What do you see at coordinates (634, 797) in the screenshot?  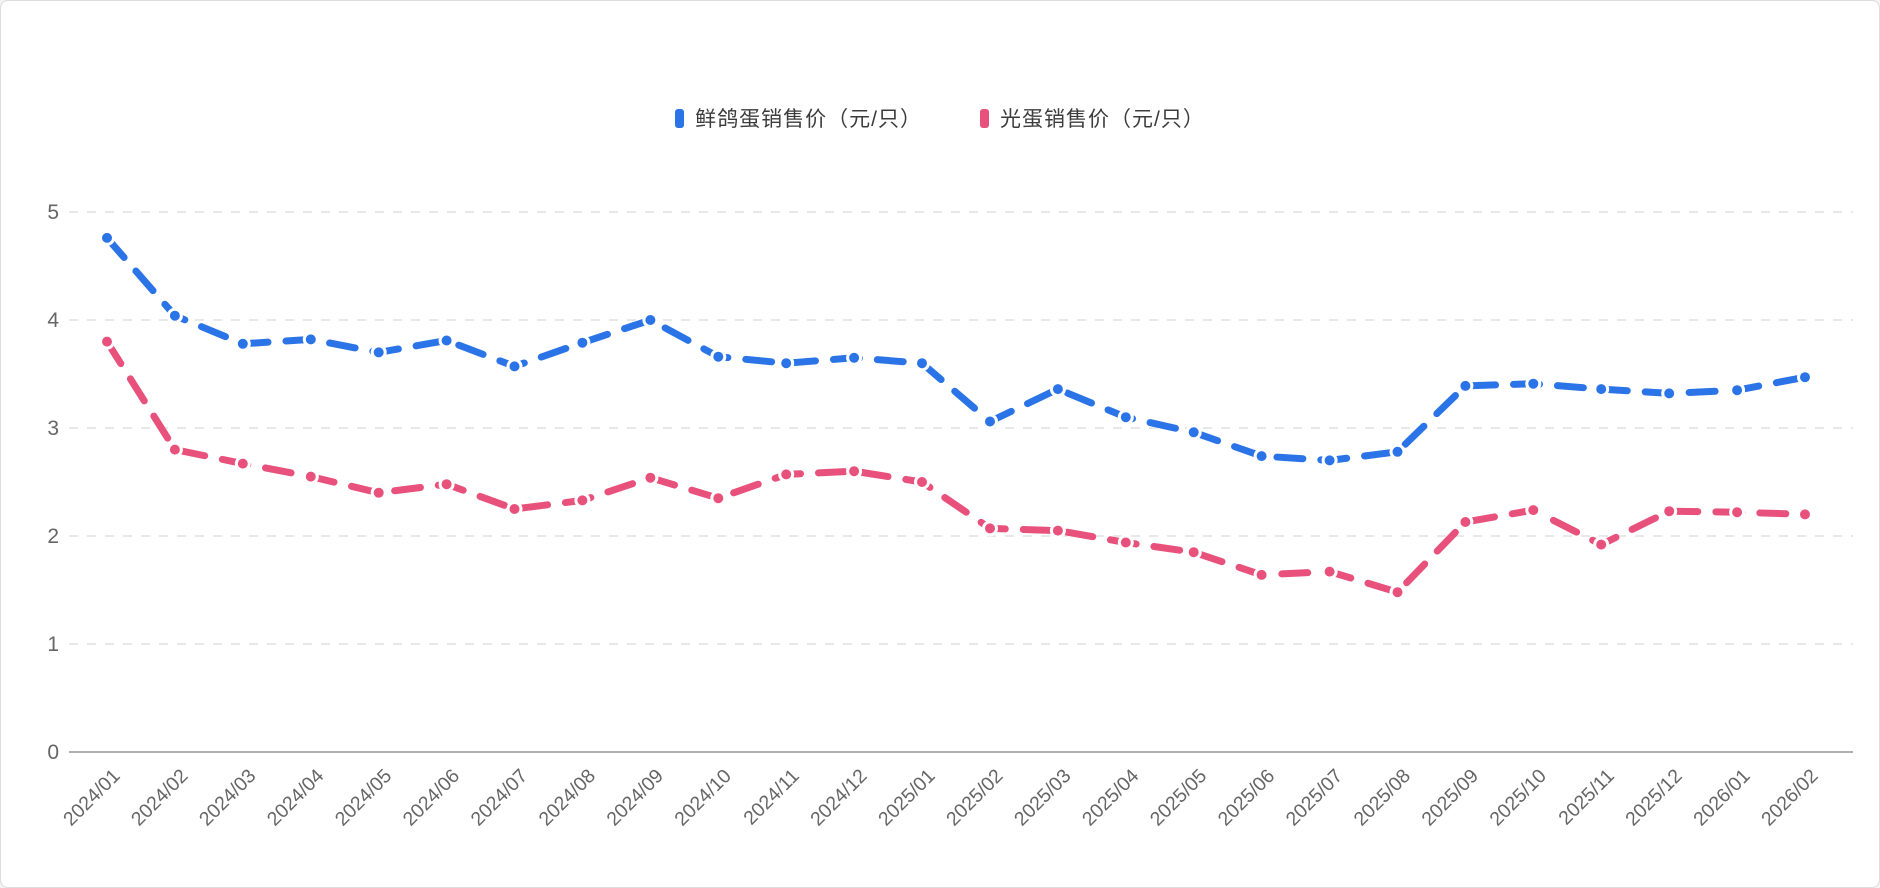 I see `x-axis-tick-label: 2024/09` at bounding box center [634, 797].